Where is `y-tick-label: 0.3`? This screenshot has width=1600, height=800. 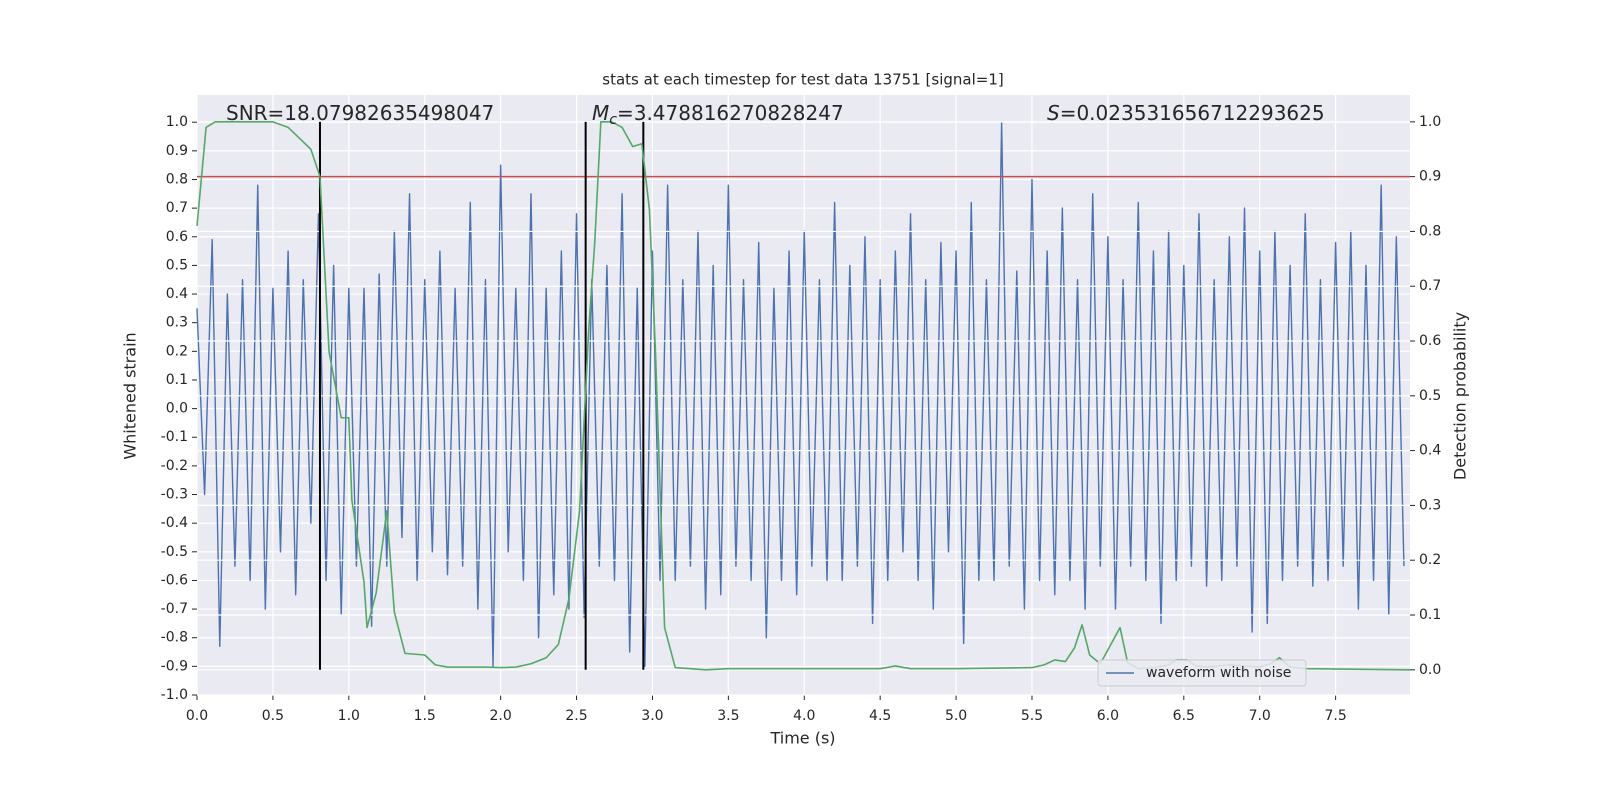
y-tick-label: 0.3 is located at coordinates (177, 323).